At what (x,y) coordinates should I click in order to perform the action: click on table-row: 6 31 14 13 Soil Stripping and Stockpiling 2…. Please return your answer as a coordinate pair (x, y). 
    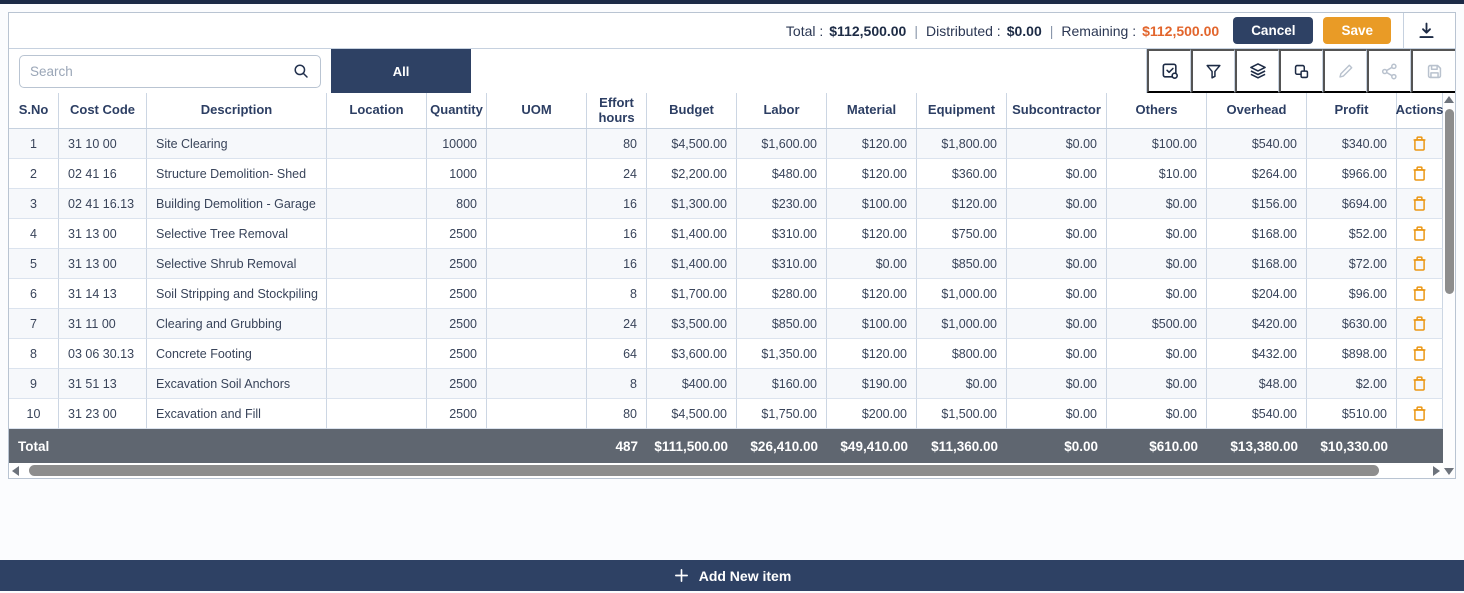
    Looking at the image, I should click on (726, 294).